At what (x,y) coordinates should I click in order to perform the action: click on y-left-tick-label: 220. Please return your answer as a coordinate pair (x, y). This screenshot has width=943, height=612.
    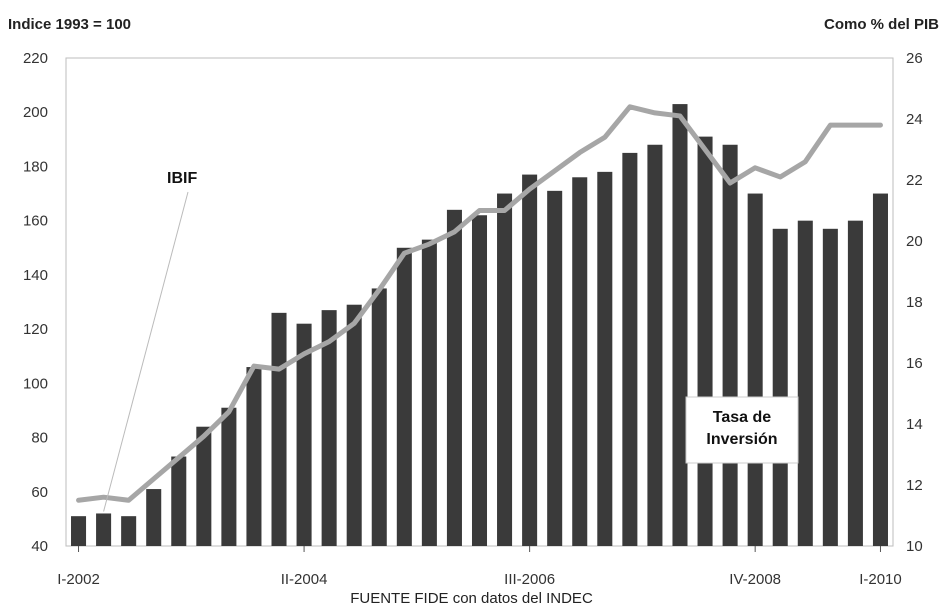
    Looking at the image, I should click on (35, 58).